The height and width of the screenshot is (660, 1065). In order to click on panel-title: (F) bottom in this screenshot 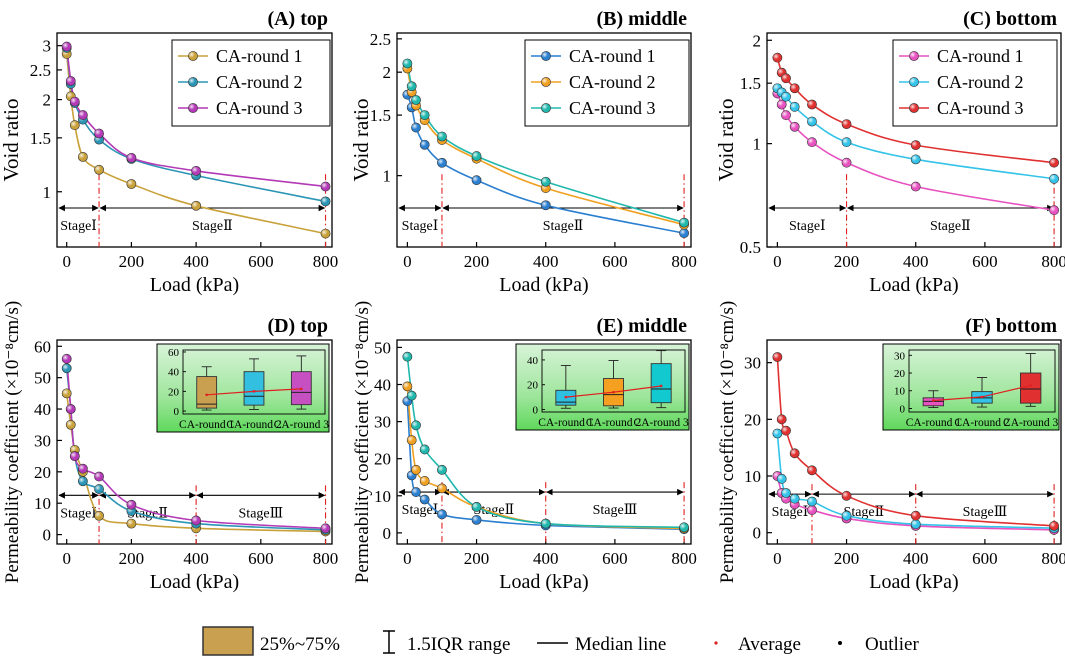, I will do `click(1011, 326)`.